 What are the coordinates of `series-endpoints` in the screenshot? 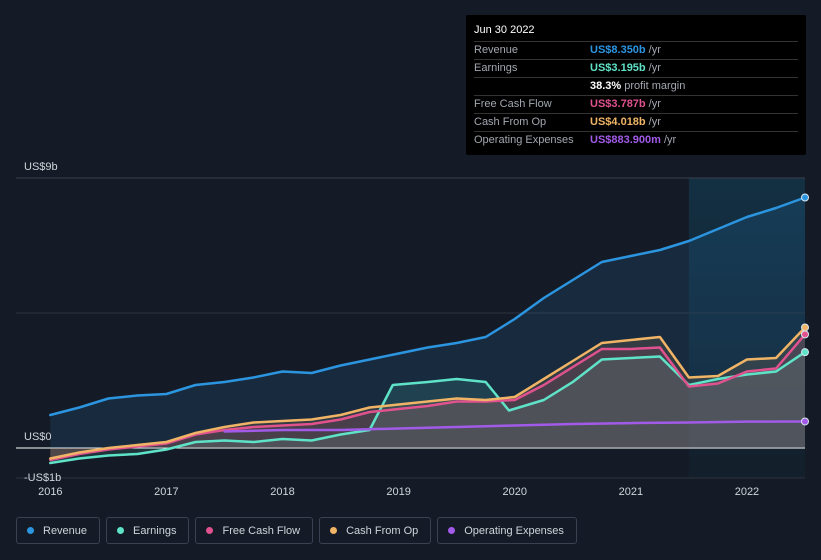 It's located at (805, 309).